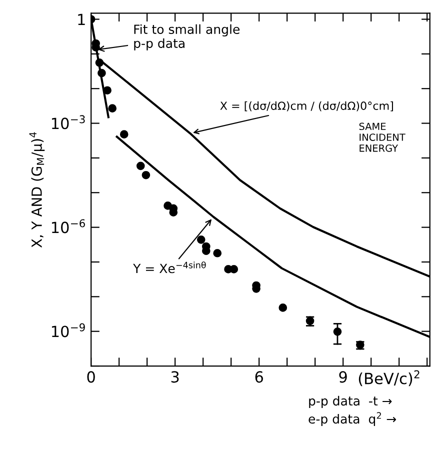 The height and width of the screenshot is (453, 440). I want to click on annotation: X = [(dσ/dΩ)cm / (dσ/dΩ)0°cm], so click(306, 106).